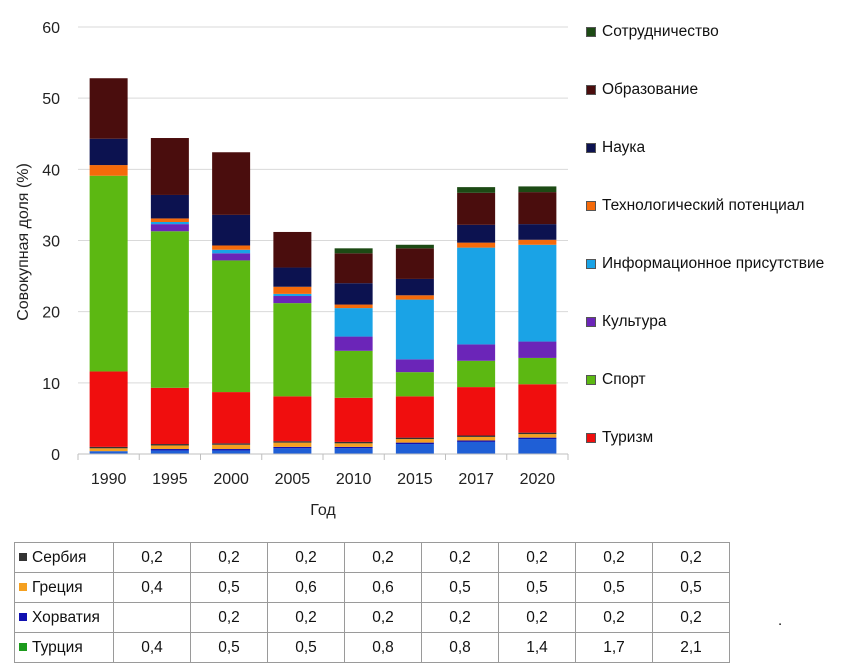 This screenshot has height=672, width=855. Describe the element at coordinates (55, 455) in the screenshot. I see `y-tick-label: 0` at that location.